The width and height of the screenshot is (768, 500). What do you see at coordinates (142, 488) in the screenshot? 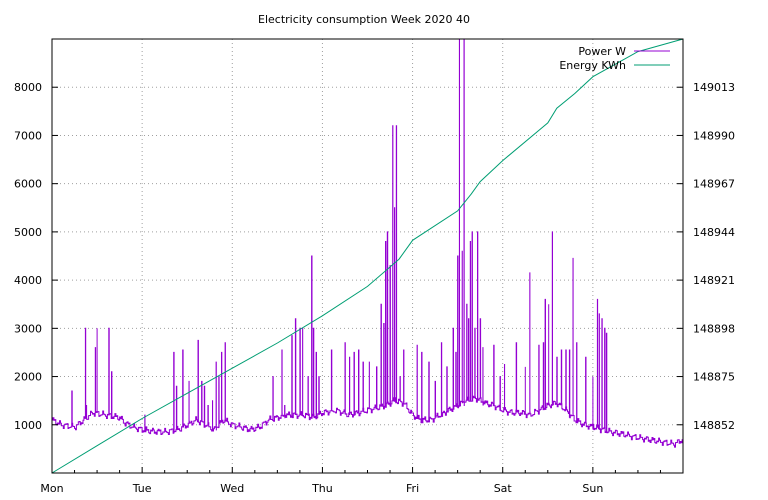
I see `x-tick-label: Tue` at bounding box center [142, 488].